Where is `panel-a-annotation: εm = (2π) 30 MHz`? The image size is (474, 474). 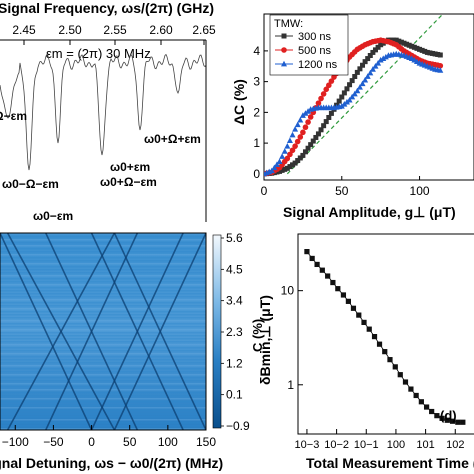
panel-a-annotation: εm = (2π) 30 MHz is located at coordinates (98, 53).